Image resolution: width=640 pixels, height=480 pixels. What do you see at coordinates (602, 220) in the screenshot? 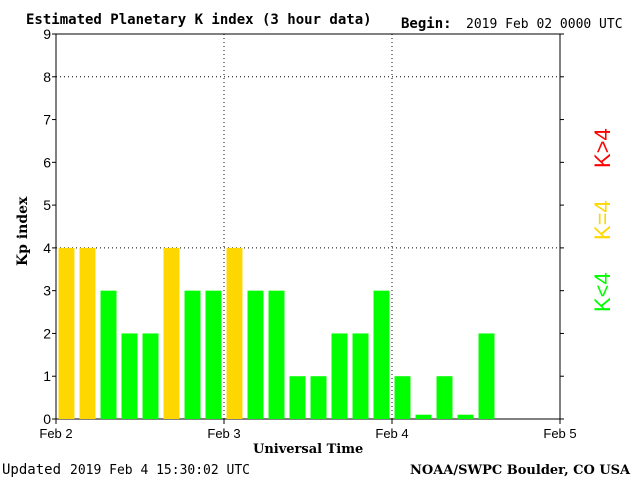
I see `legend-equal-4: K=4` at bounding box center [602, 220].